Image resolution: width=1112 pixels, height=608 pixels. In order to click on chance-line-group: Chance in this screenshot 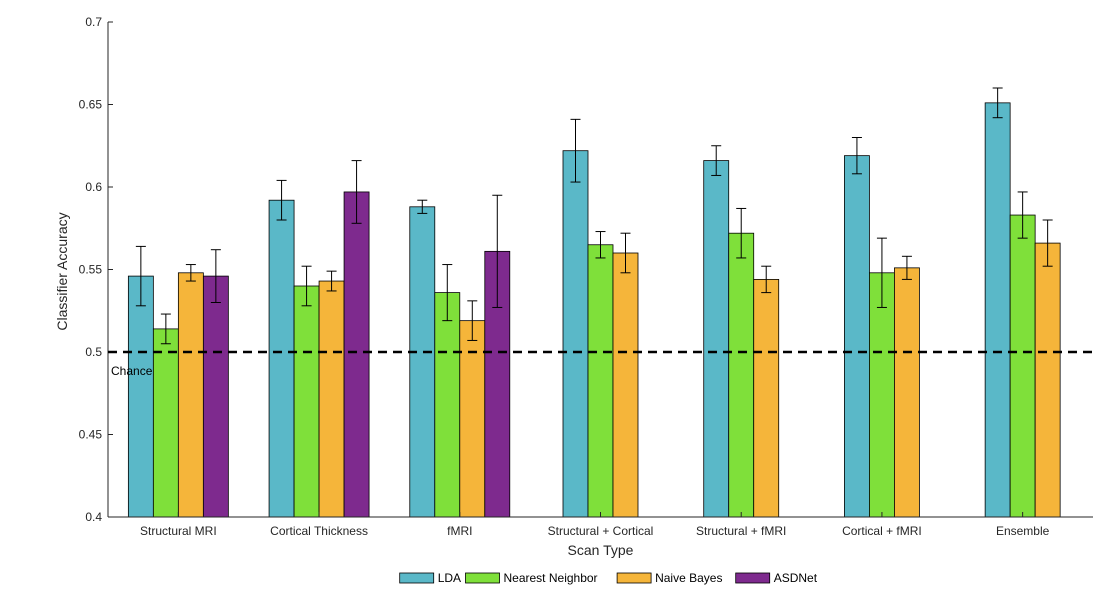, I will do `click(600, 364)`.